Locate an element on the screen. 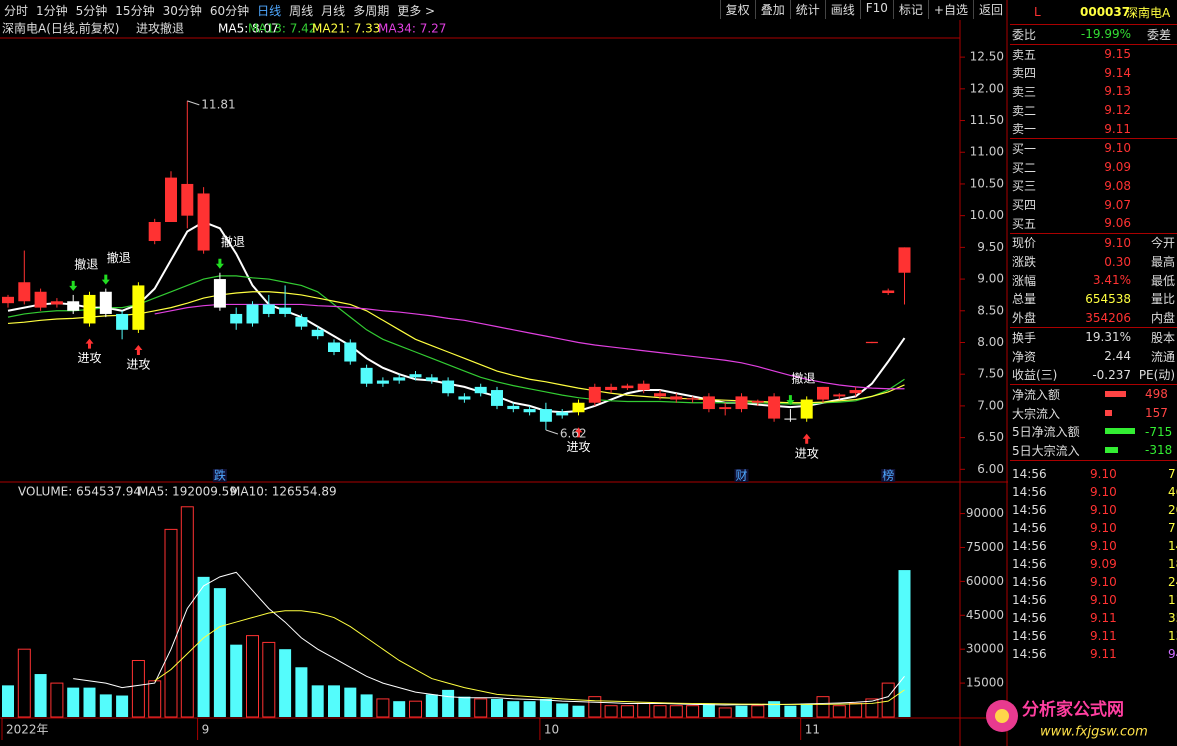 The width and height of the screenshot is (1177, 746). panel-row: 14:56 9.11 35 is located at coordinates (1093, 618).